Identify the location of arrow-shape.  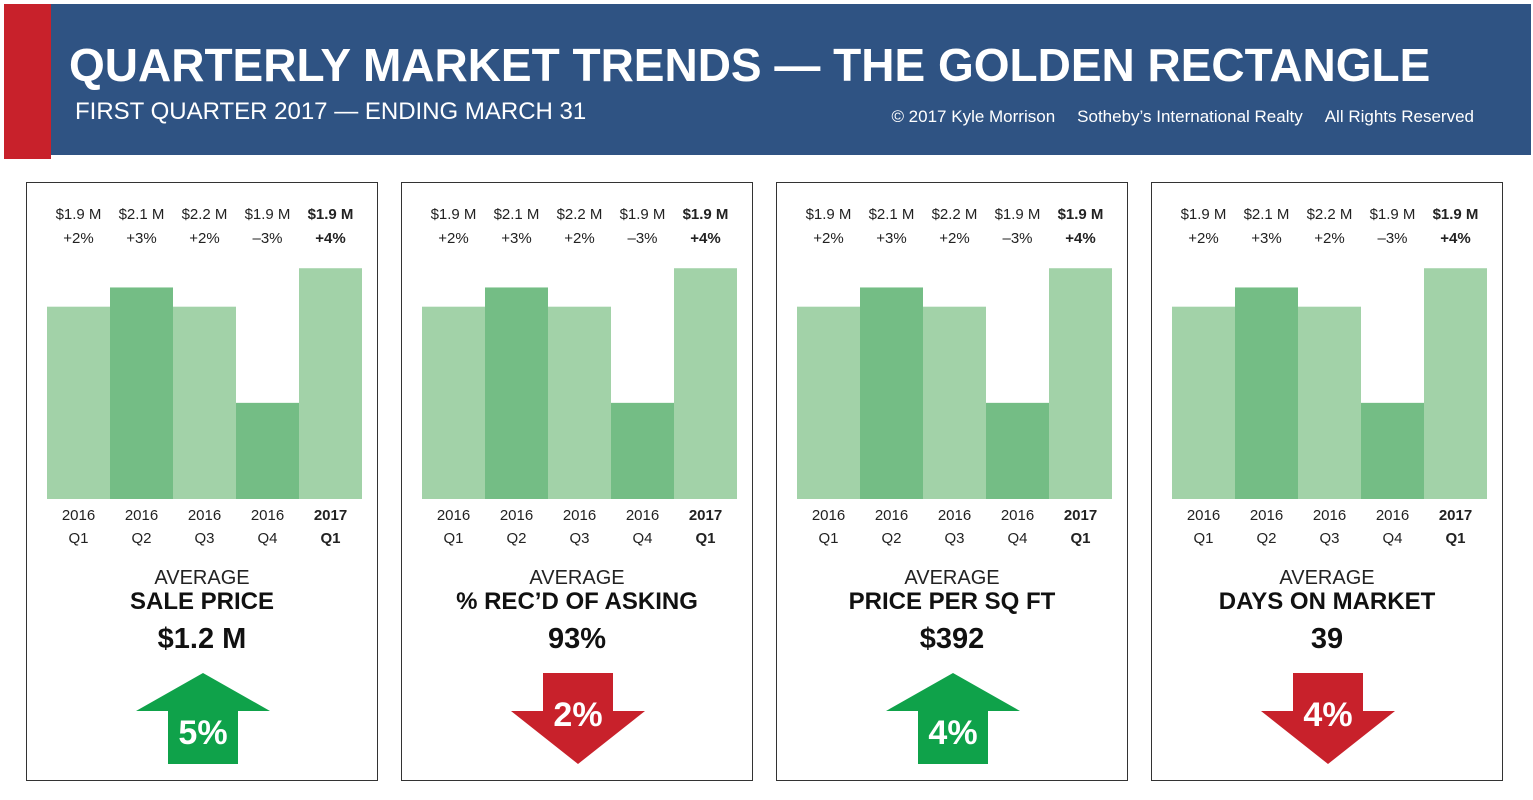
(203, 718).